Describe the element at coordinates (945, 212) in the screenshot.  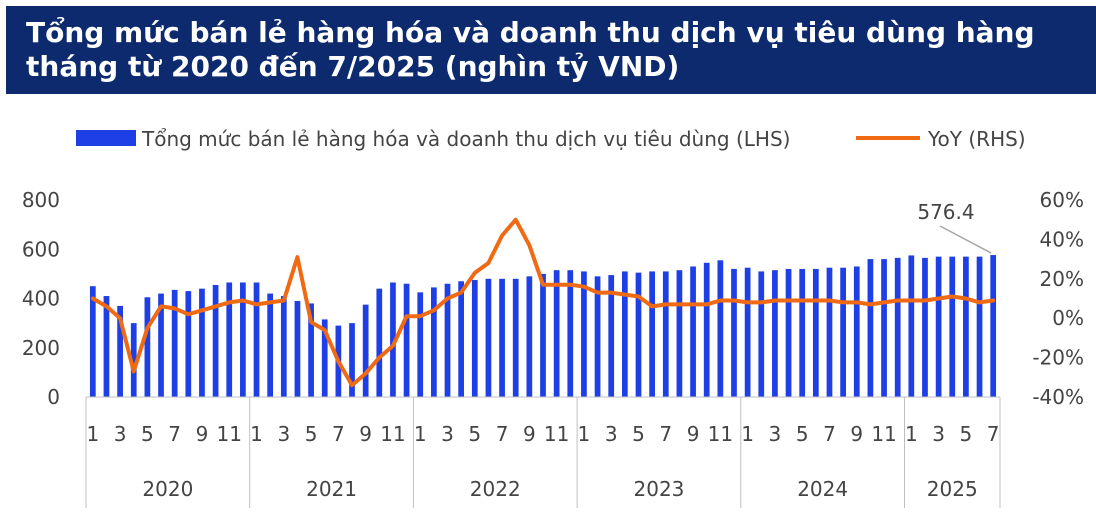
I see `annotation-label: 576.4` at that location.